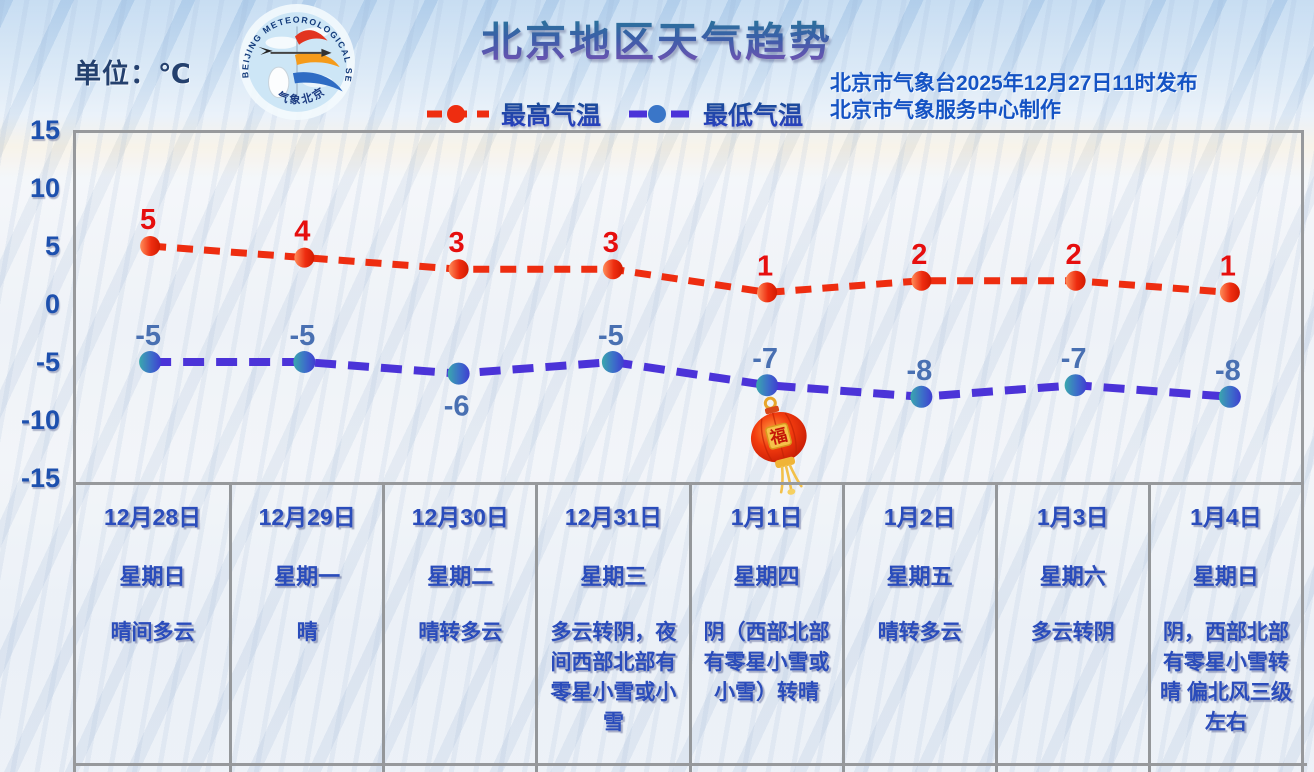 The image size is (1314, 772). I want to click on max-temp-line-marker-icon, so click(458, 114).